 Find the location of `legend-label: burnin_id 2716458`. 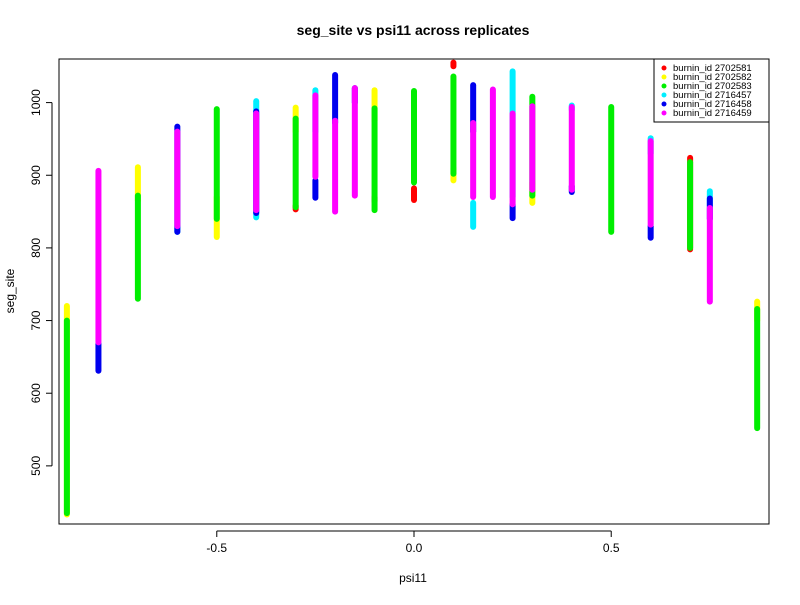

legend-label: burnin_id 2716458 is located at coordinates (712, 104).